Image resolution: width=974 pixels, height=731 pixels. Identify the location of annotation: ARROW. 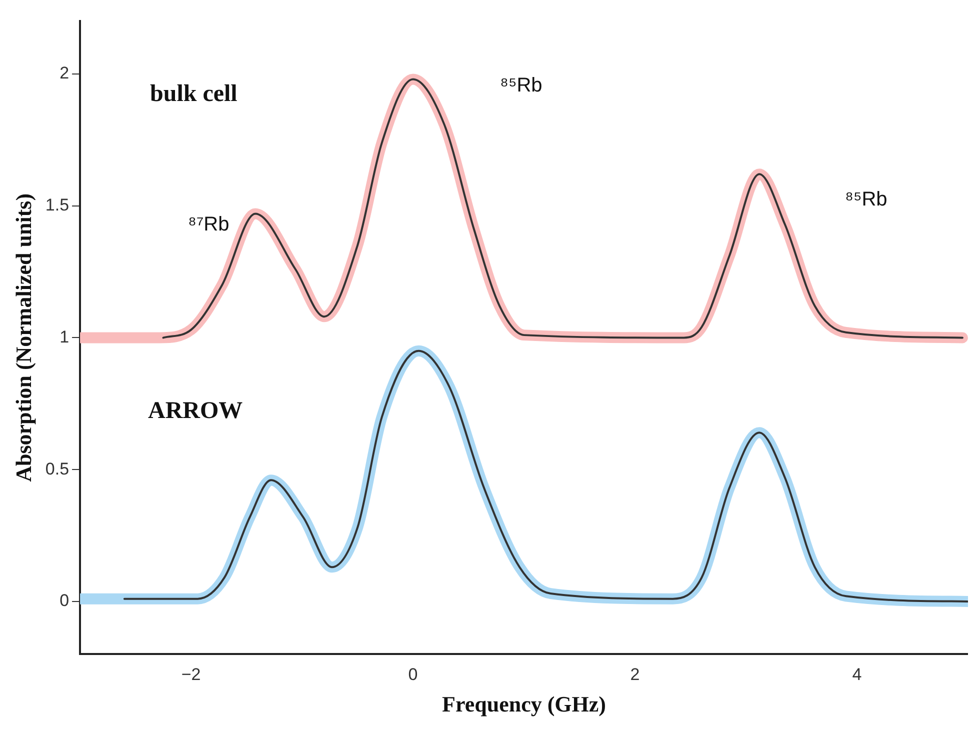
(195, 411).